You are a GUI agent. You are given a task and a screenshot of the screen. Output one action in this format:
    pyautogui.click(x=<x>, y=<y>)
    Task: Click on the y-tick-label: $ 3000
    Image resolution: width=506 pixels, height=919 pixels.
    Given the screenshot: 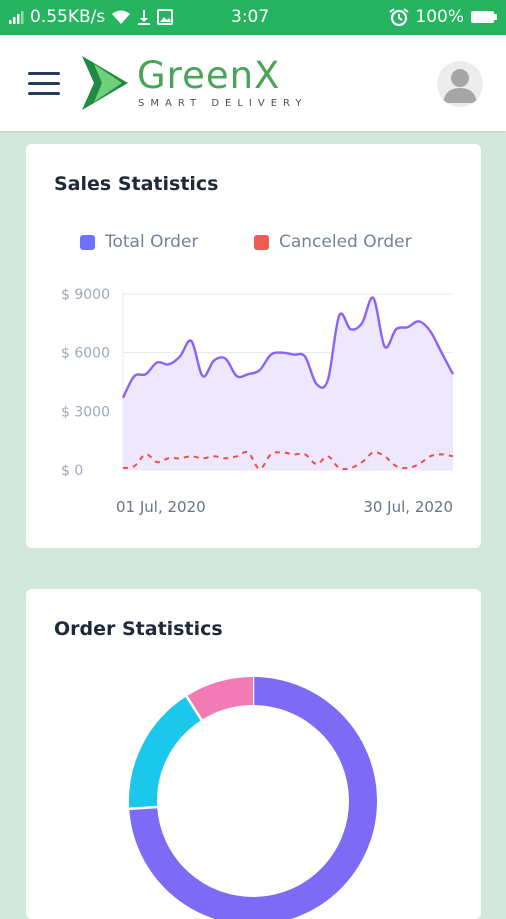 What is the action you would take?
    pyautogui.click(x=85, y=412)
    